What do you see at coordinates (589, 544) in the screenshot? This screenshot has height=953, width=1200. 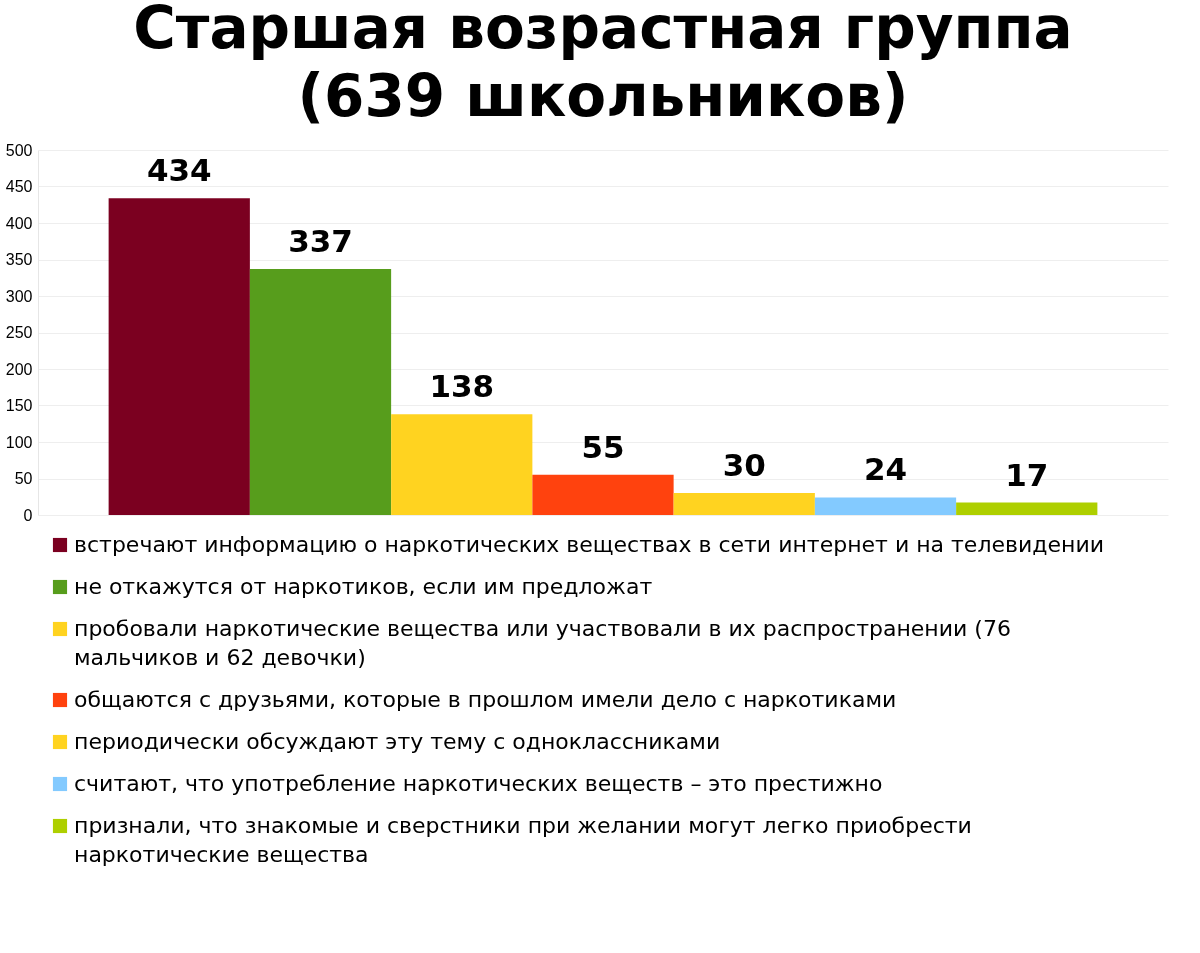 I see `legend-label: встречают информацию о наркотических веществах в сети интернет и на телевидении` at bounding box center [589, 544].